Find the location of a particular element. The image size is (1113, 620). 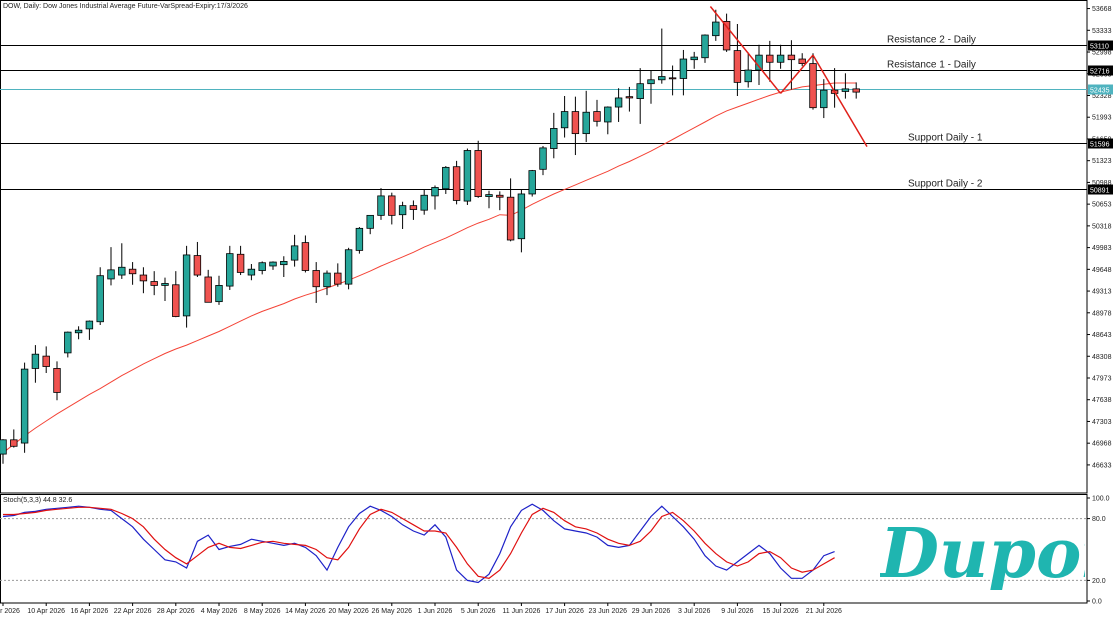

x-tick-label: 3 Jul 2026 is located at coordinates (694, 611).